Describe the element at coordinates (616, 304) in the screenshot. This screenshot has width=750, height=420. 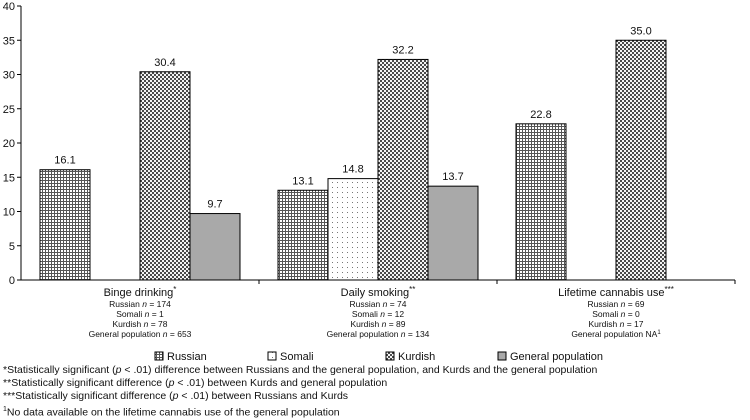
I see `sample-size-label: Russian n = 69` at that location.